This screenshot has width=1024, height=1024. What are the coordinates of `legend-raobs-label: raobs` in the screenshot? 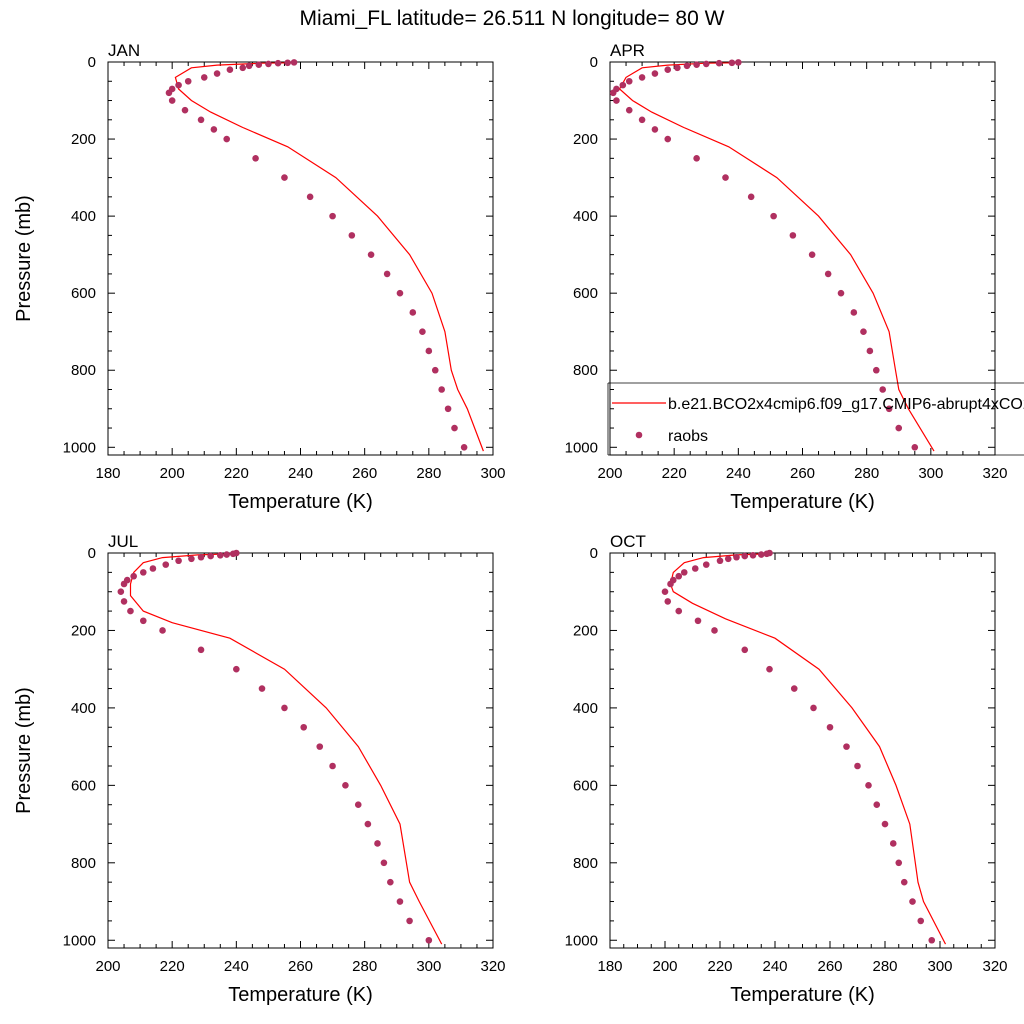 It's located at (688, 436).